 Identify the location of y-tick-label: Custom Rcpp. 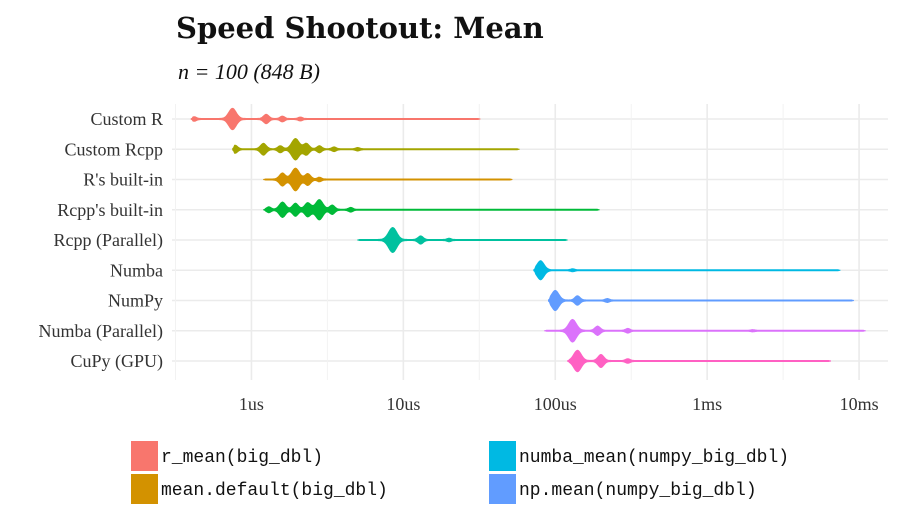
(113, 149).